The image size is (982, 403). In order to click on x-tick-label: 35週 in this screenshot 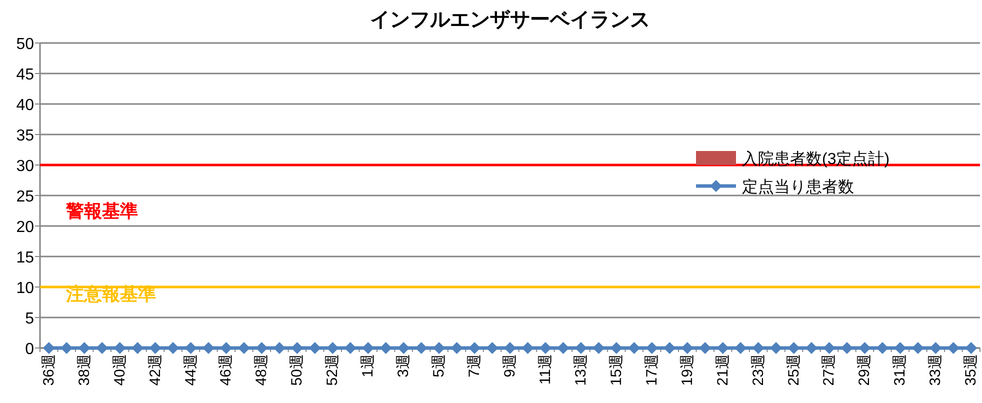, I will do `click(971, 370)`.